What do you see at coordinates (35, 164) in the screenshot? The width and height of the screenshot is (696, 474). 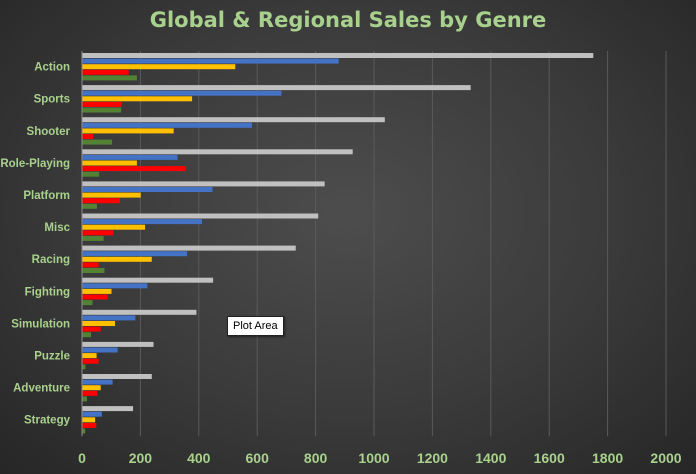 I see `category-label: Role-Playing` at bounding box center [35, 164].